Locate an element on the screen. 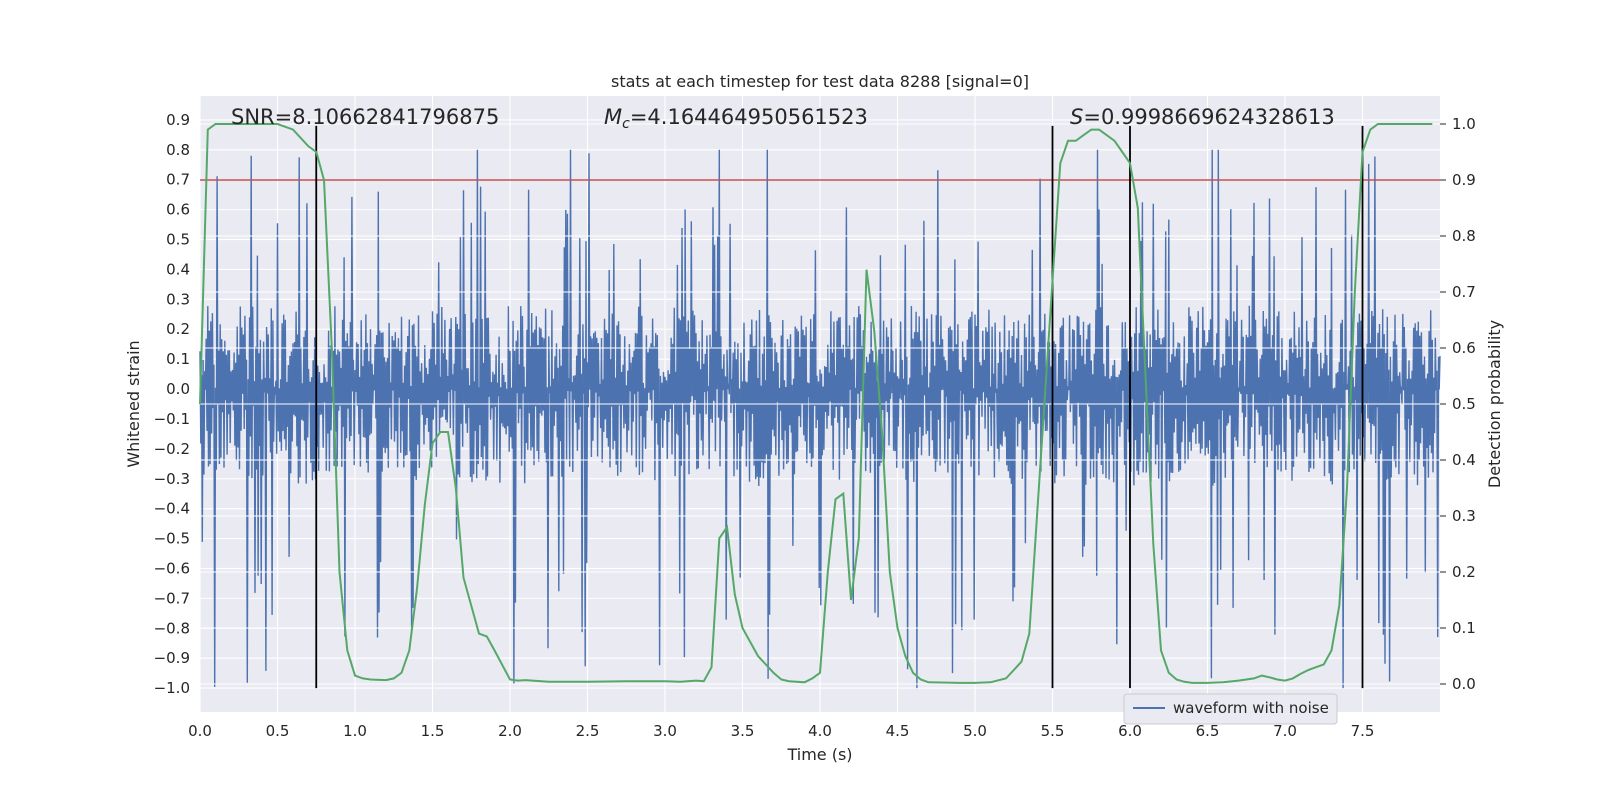 The width and height of the screenshot is (1600, 800). y2-tick-label: 0.2 is located at coordinates (1464, 572).